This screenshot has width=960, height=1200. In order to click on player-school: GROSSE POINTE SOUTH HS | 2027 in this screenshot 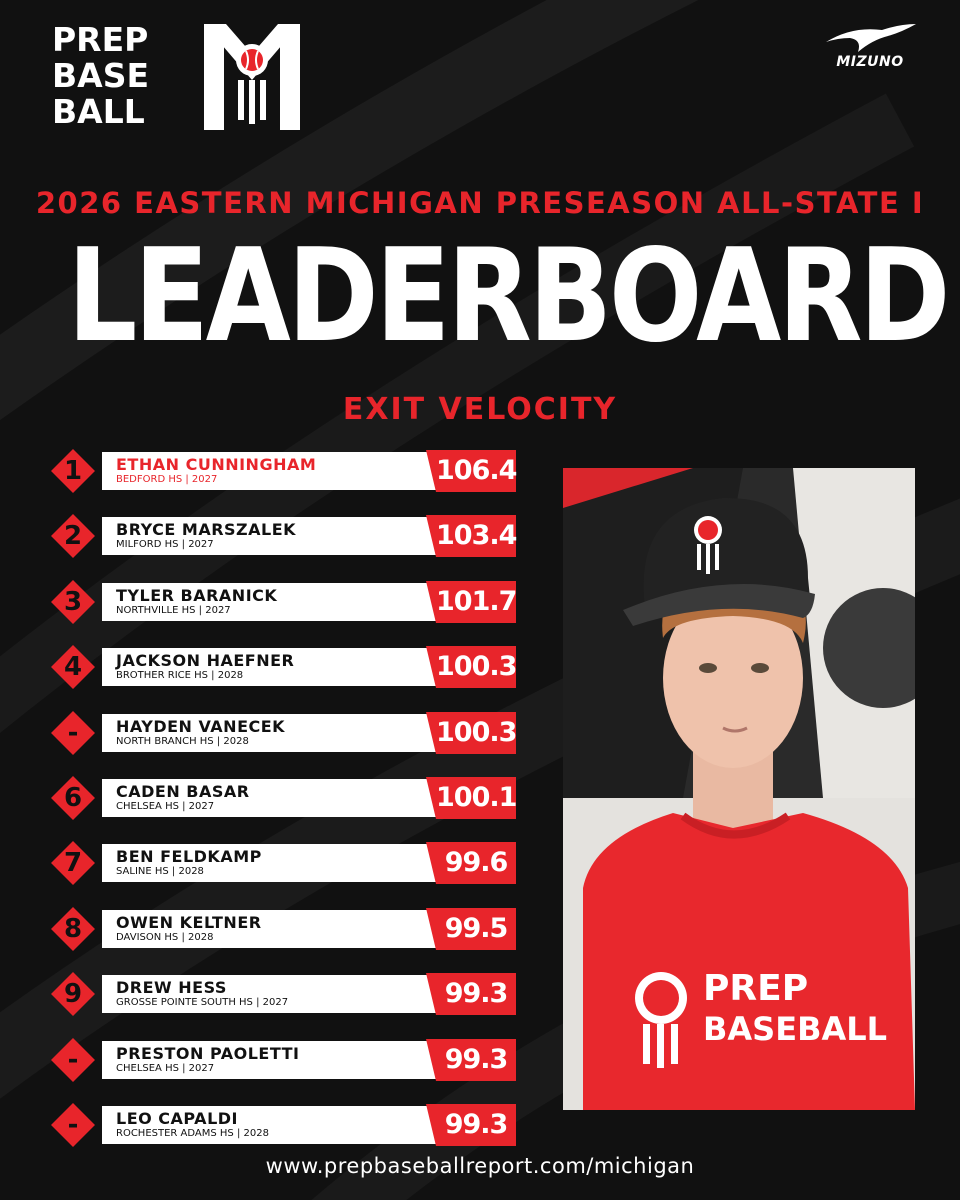, I will do `click(202, 1003)`.